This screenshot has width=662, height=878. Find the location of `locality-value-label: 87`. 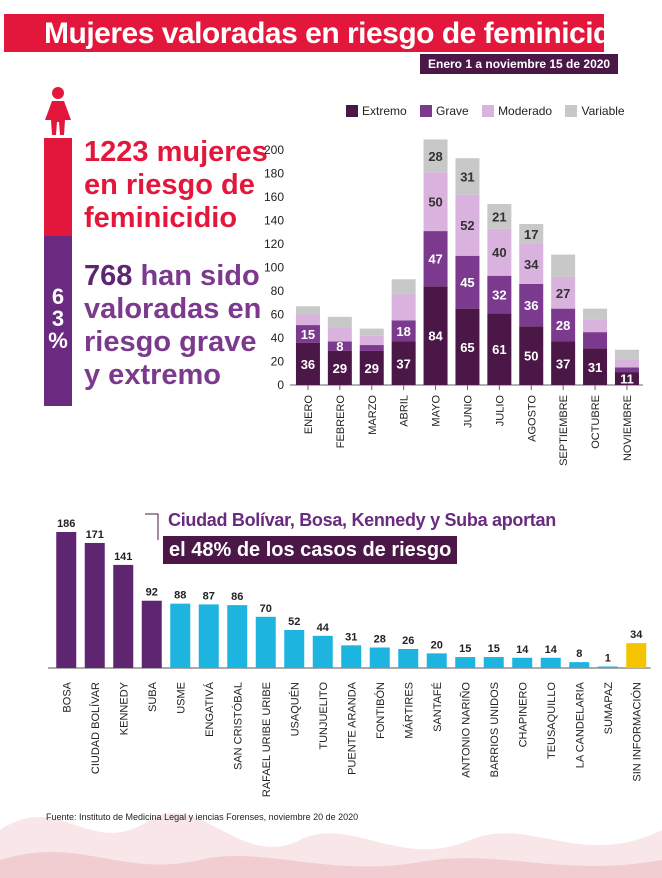

locality-value-label: 87 is located at coordinates (209, 596).